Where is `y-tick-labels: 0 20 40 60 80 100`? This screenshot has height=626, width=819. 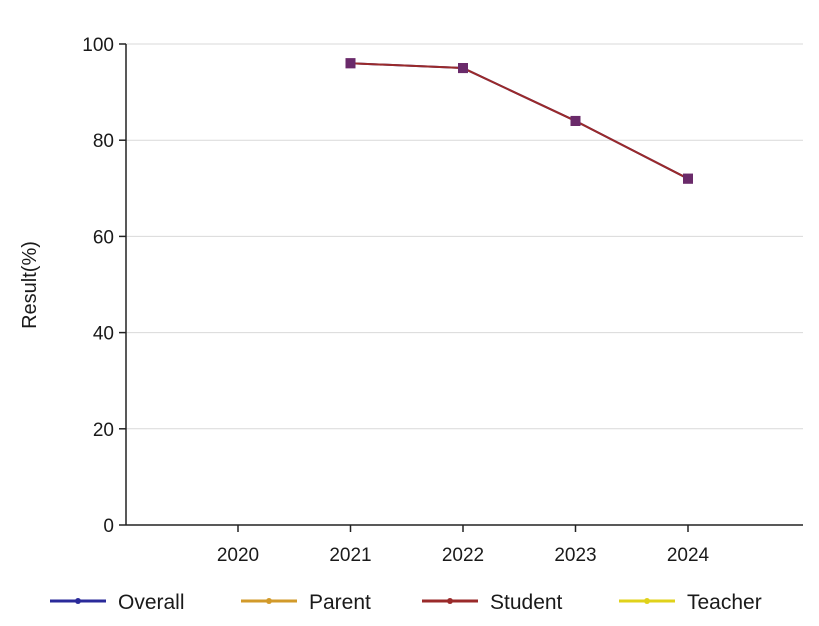 y-tick-labels: 0 20 40 60 80 100 is located at coordinates (104, 286).